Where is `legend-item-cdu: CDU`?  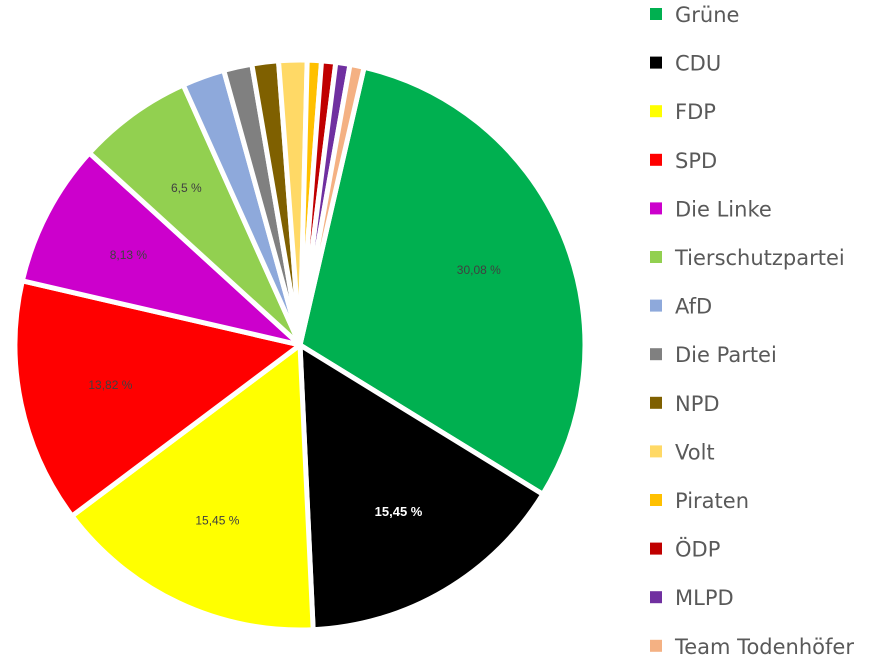
legend-item-cdu: CDU is located at coordinates (685, 64).